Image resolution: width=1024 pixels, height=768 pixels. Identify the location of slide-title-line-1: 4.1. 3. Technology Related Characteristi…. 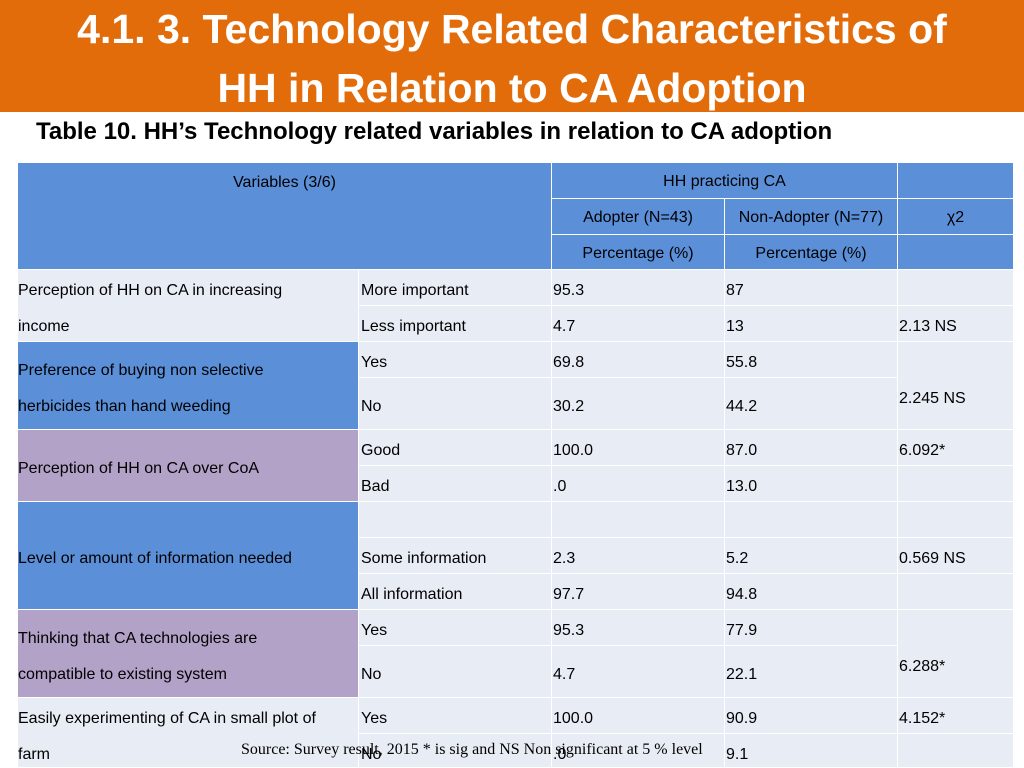
(512, 29).